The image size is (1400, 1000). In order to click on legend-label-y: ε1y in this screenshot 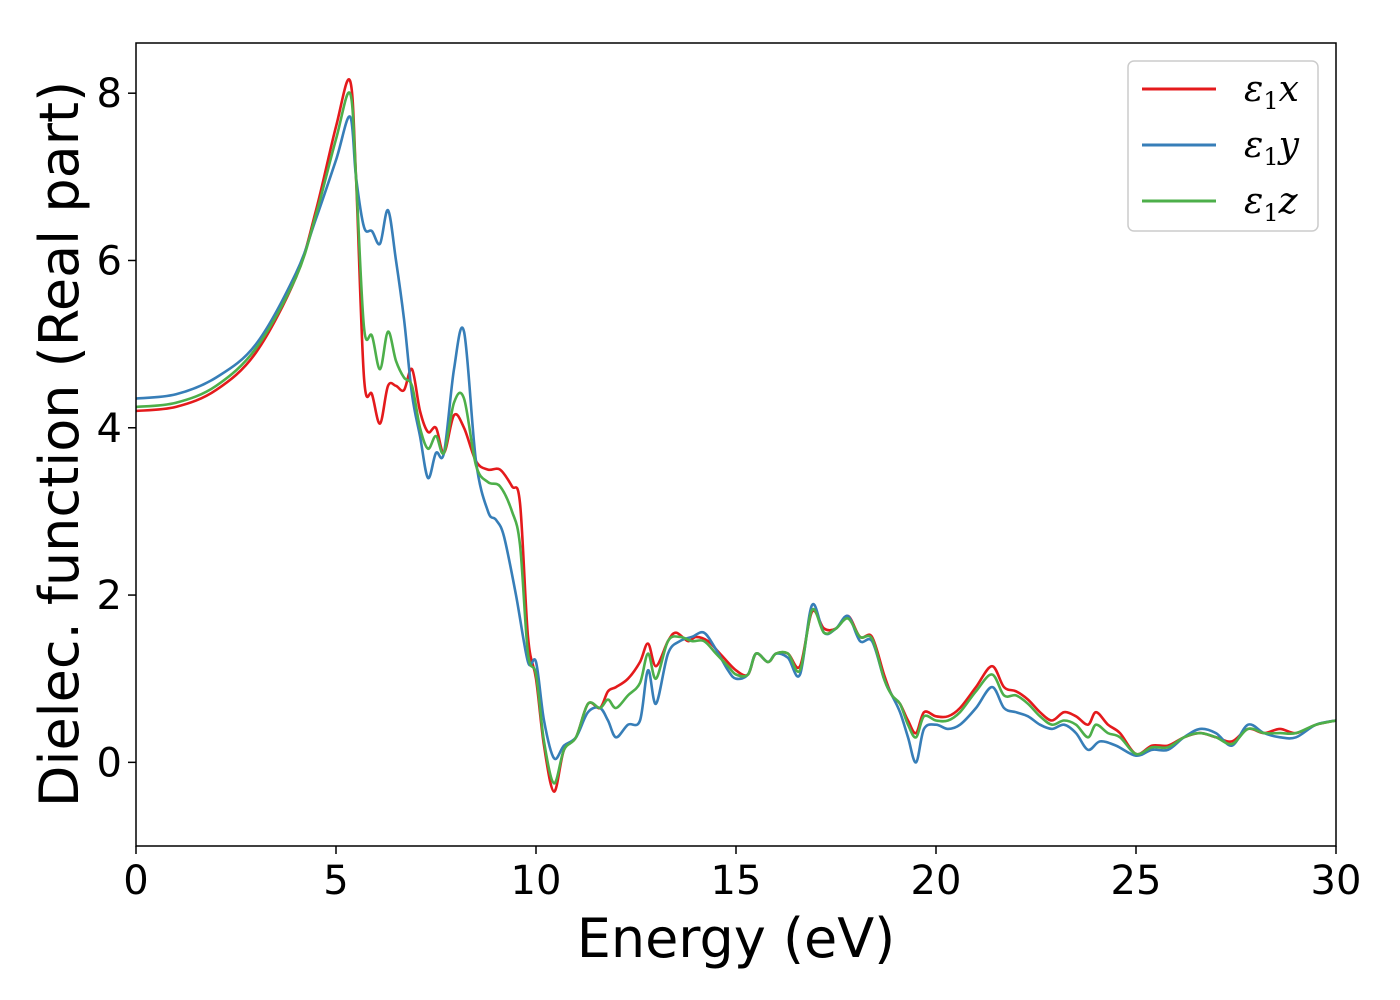, I will do `click(1272, 148)`.